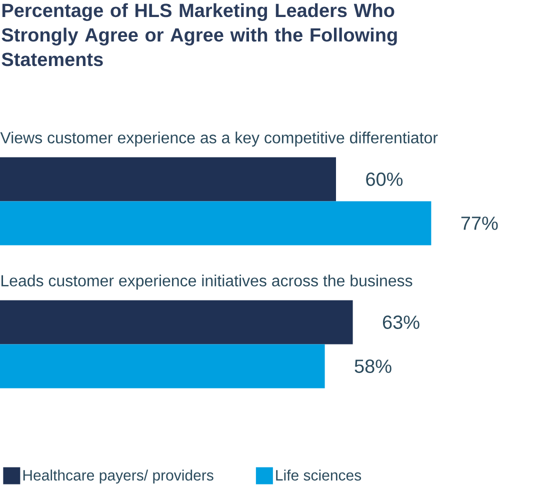  What do you see at coordinates (219, 139) in the screenshot?
I see `y-tick-label: Views customer experience as a key competitive differentiator` at bounding box center [219, 139].